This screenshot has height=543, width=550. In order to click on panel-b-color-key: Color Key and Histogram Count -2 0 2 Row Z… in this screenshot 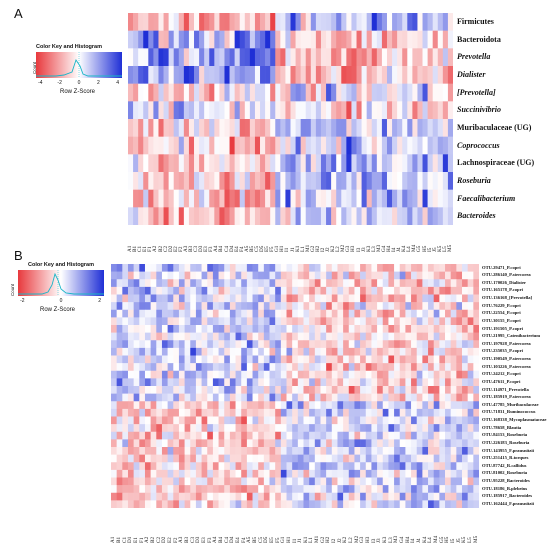, I will do `click(56, 292)`.